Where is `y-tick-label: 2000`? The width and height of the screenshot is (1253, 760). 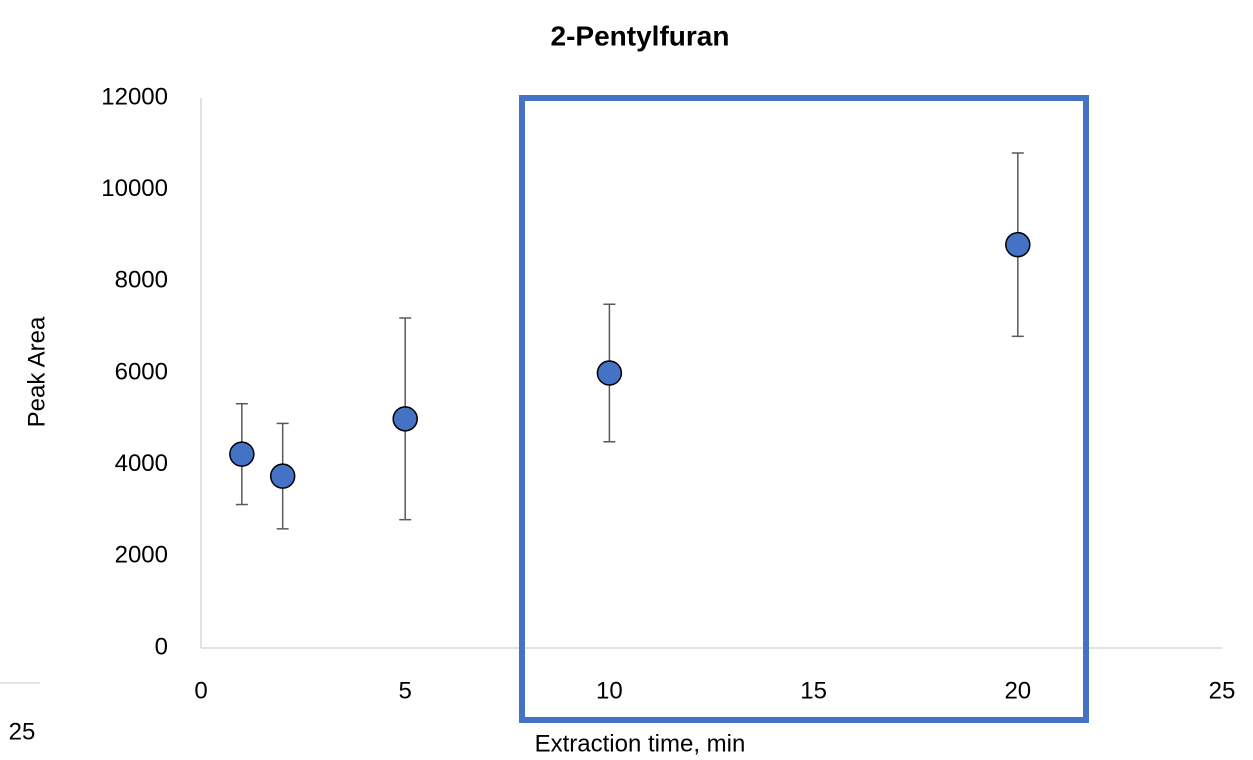
y-tick-label: 2000 is located at coordinates (141, 555).